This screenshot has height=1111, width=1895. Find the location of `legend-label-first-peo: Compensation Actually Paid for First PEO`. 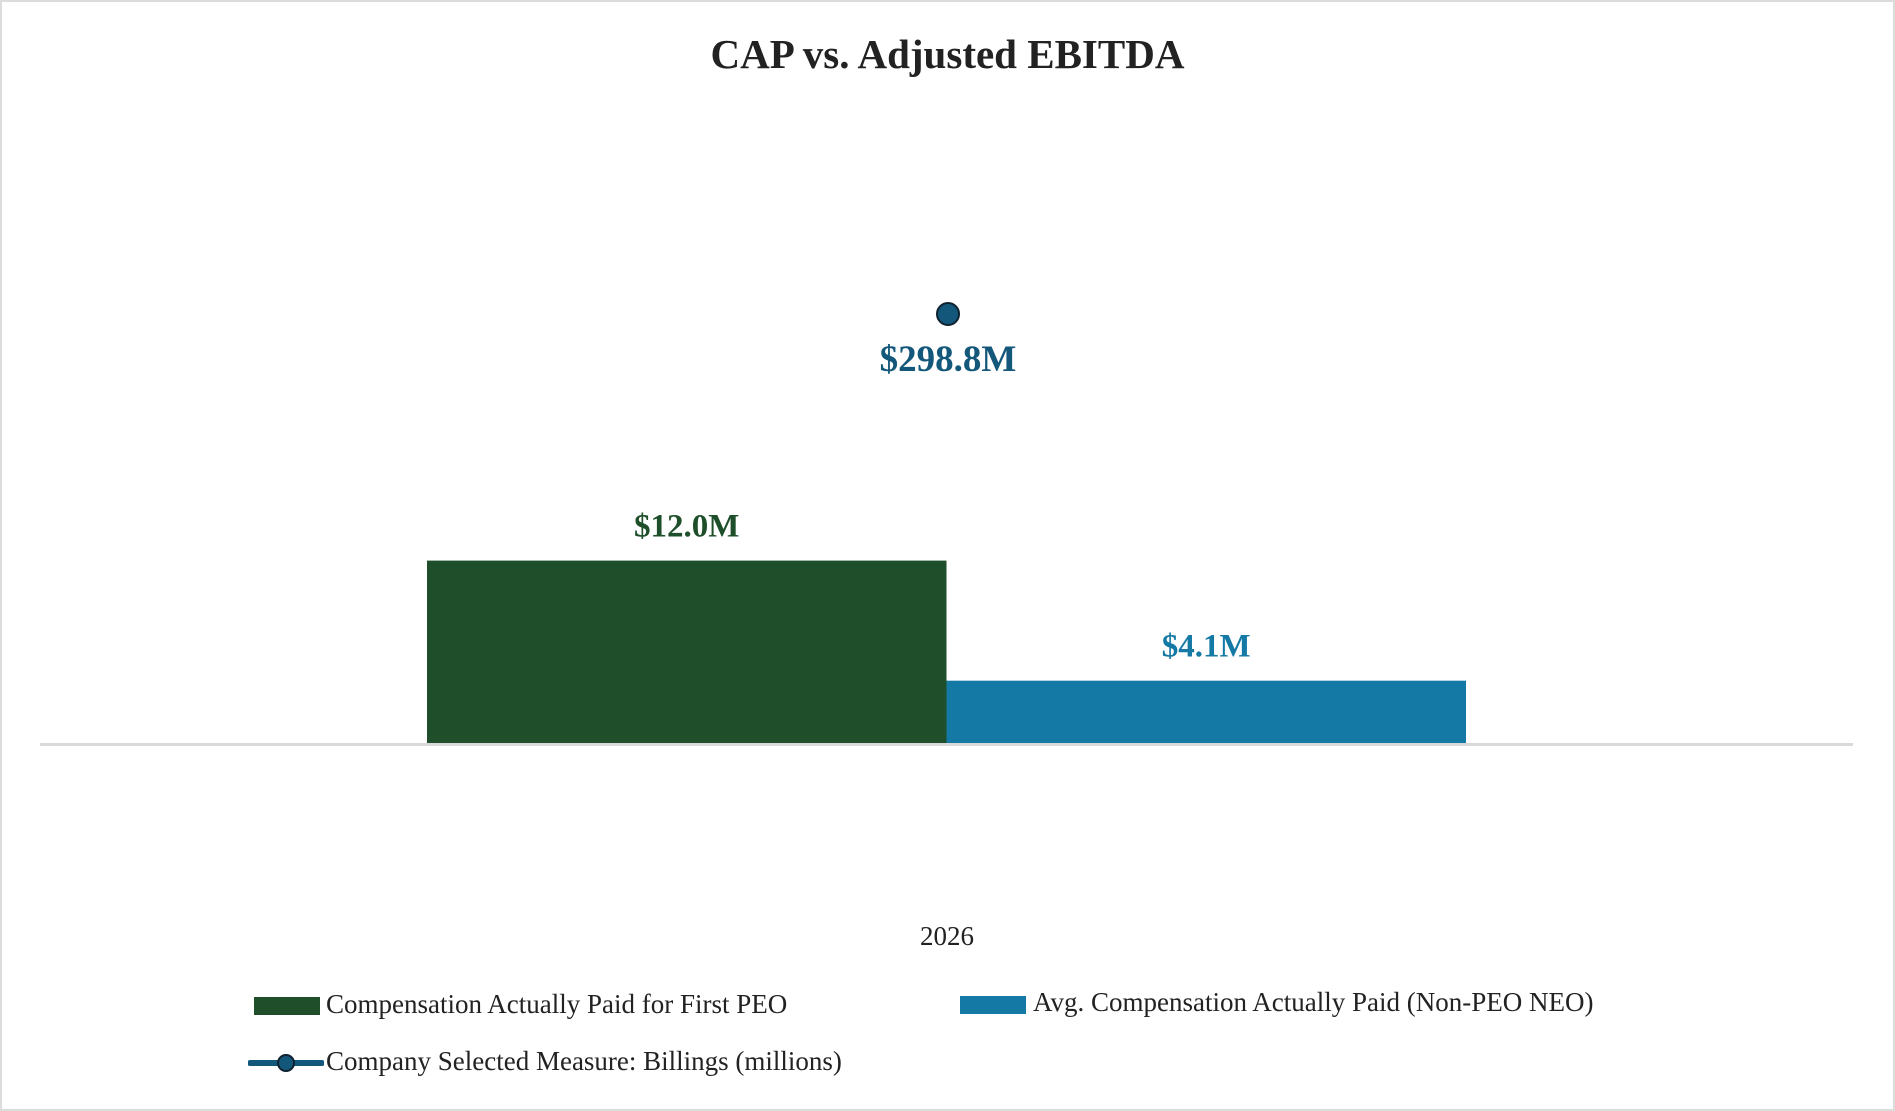

legend-label-first-peo: Compensation Actually Paid for First PEO is located at coordinates (557, 1004).